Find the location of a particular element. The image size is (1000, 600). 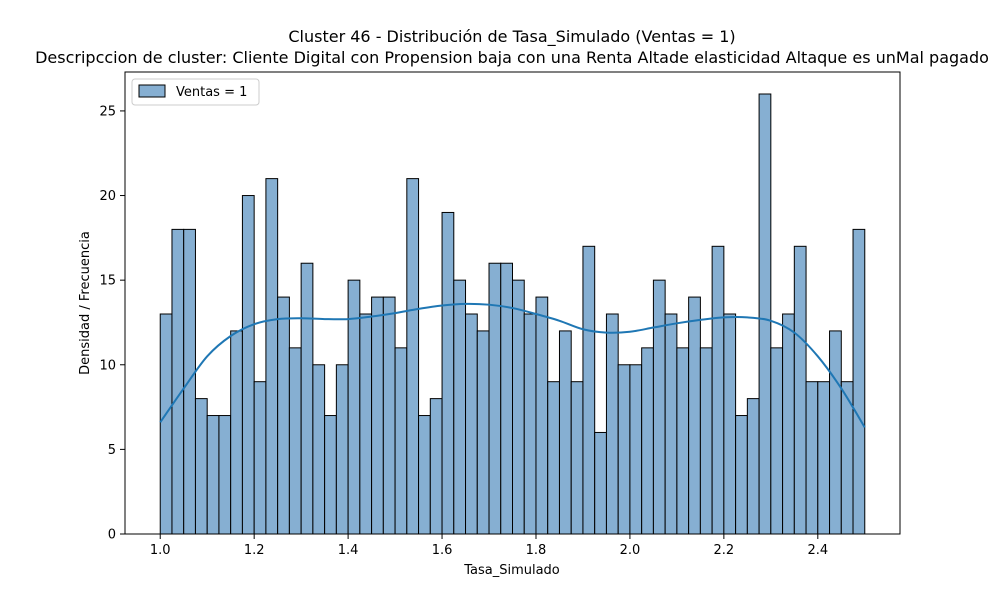

kde-layer is located at coordinates (512, 365).